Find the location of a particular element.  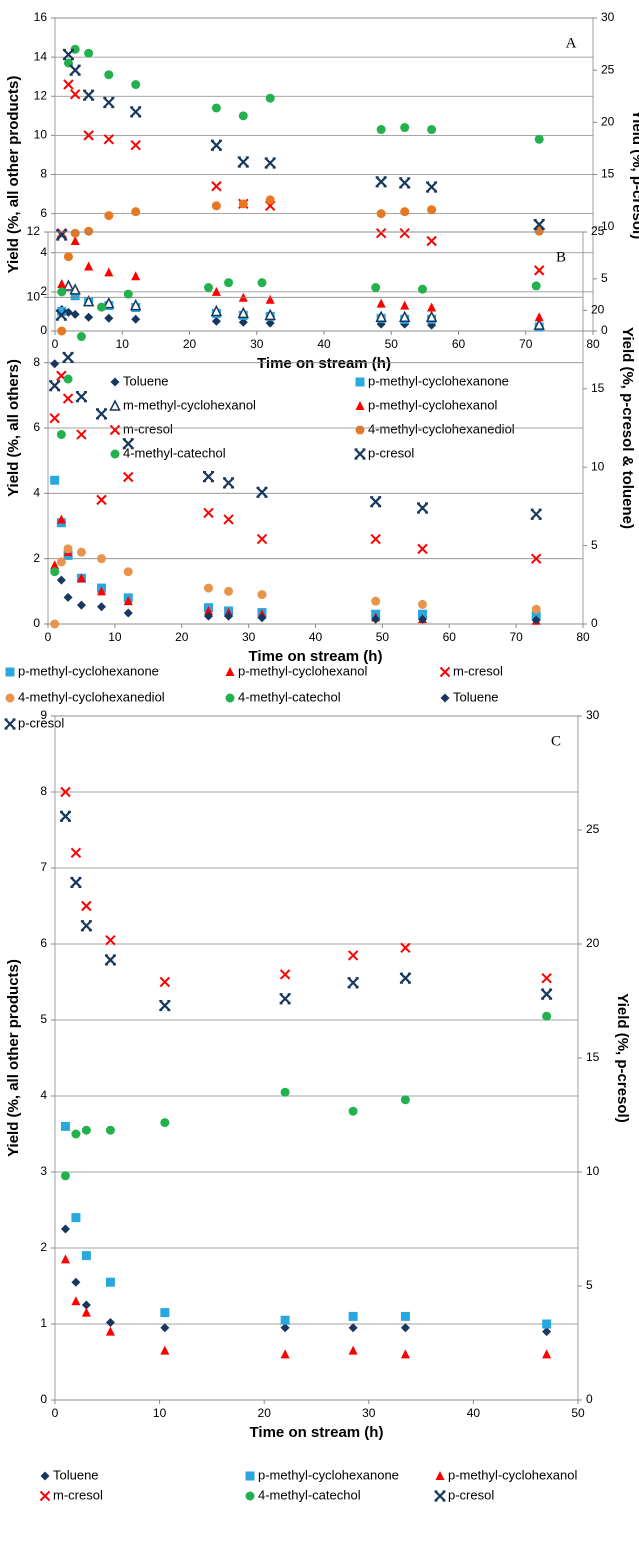

x-tick-label: 0 is located at coordinates (55, 1413).